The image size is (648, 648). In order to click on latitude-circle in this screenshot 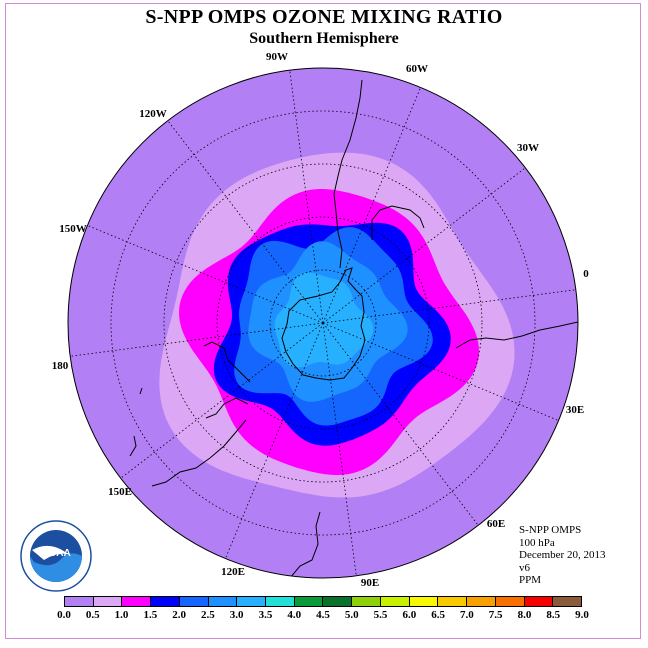, I will do `click(323, 323)`.